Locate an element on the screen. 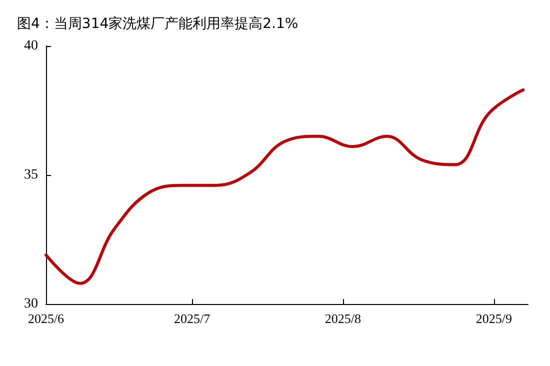  x-tick-label: 2025/6 is located at coordinates (46, 318).